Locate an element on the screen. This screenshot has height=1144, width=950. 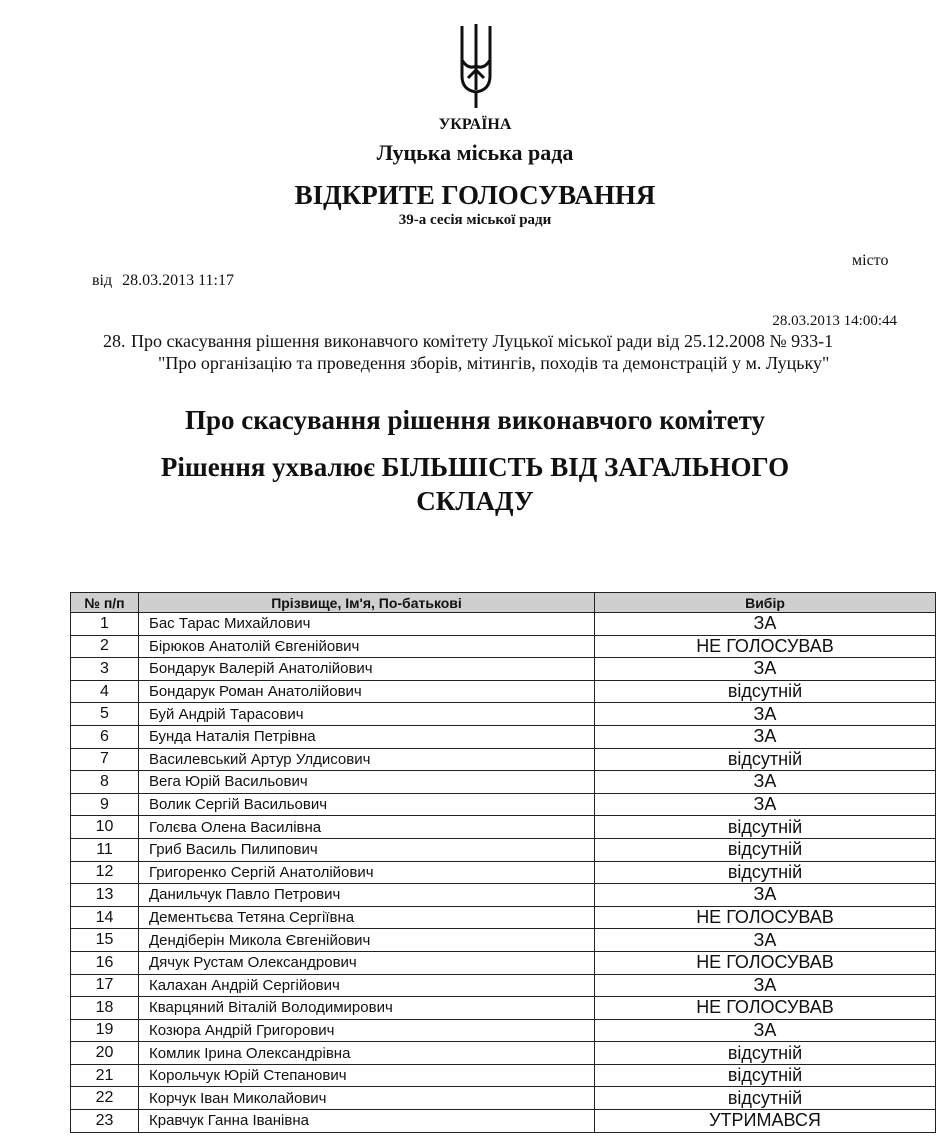
deputy-name: Бондарук Валерій Анатолійович is located at coordinates (366, 669).